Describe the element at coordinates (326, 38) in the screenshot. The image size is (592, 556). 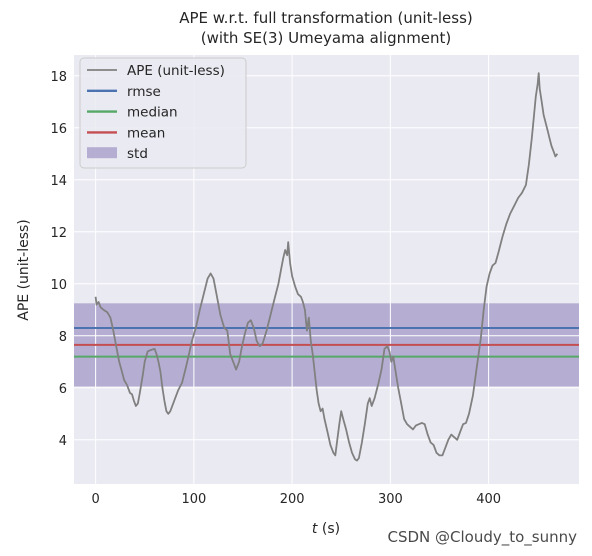
I see `title-line-2: (with SE(3) Umeyama alignment)` at that location.